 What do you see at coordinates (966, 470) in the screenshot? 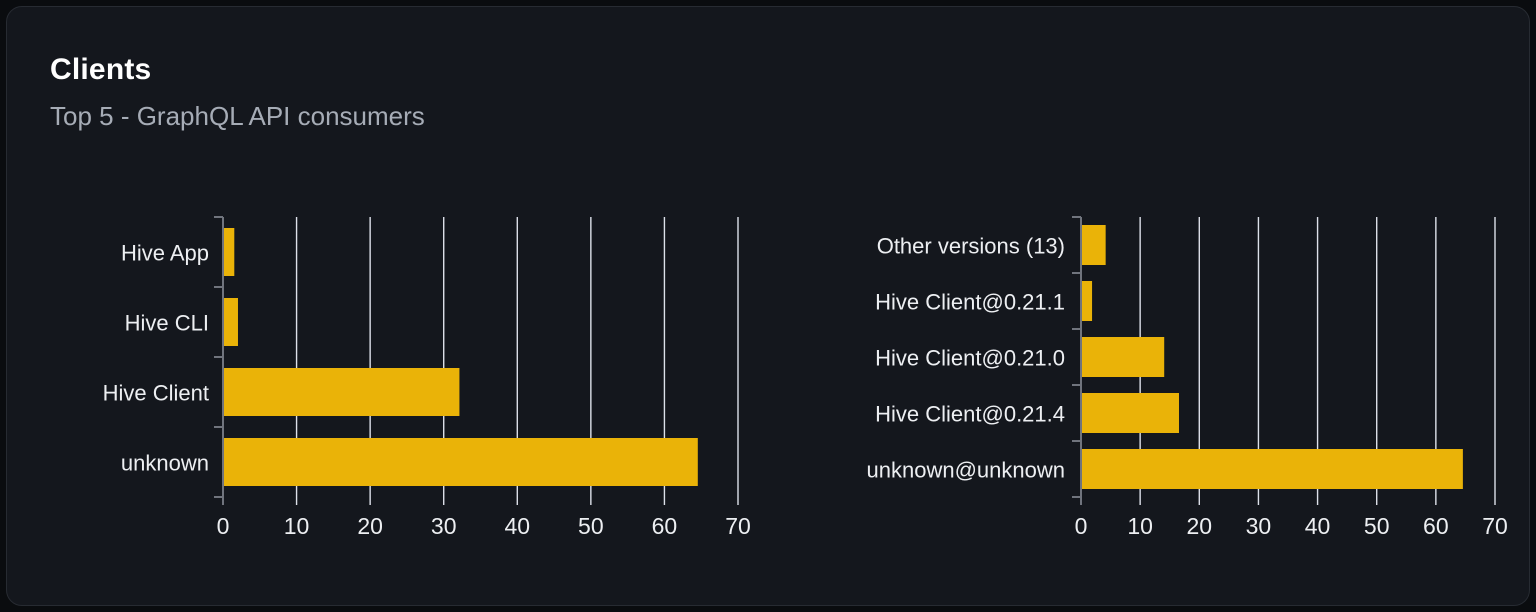
I see `category-label: unknown@unknown` at bounding box center [966, 470].